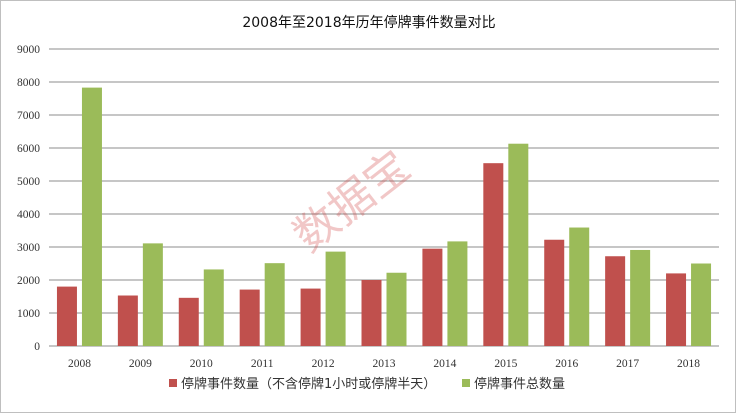  I want to click on x-tick-label: 2009, so click(140, 364).